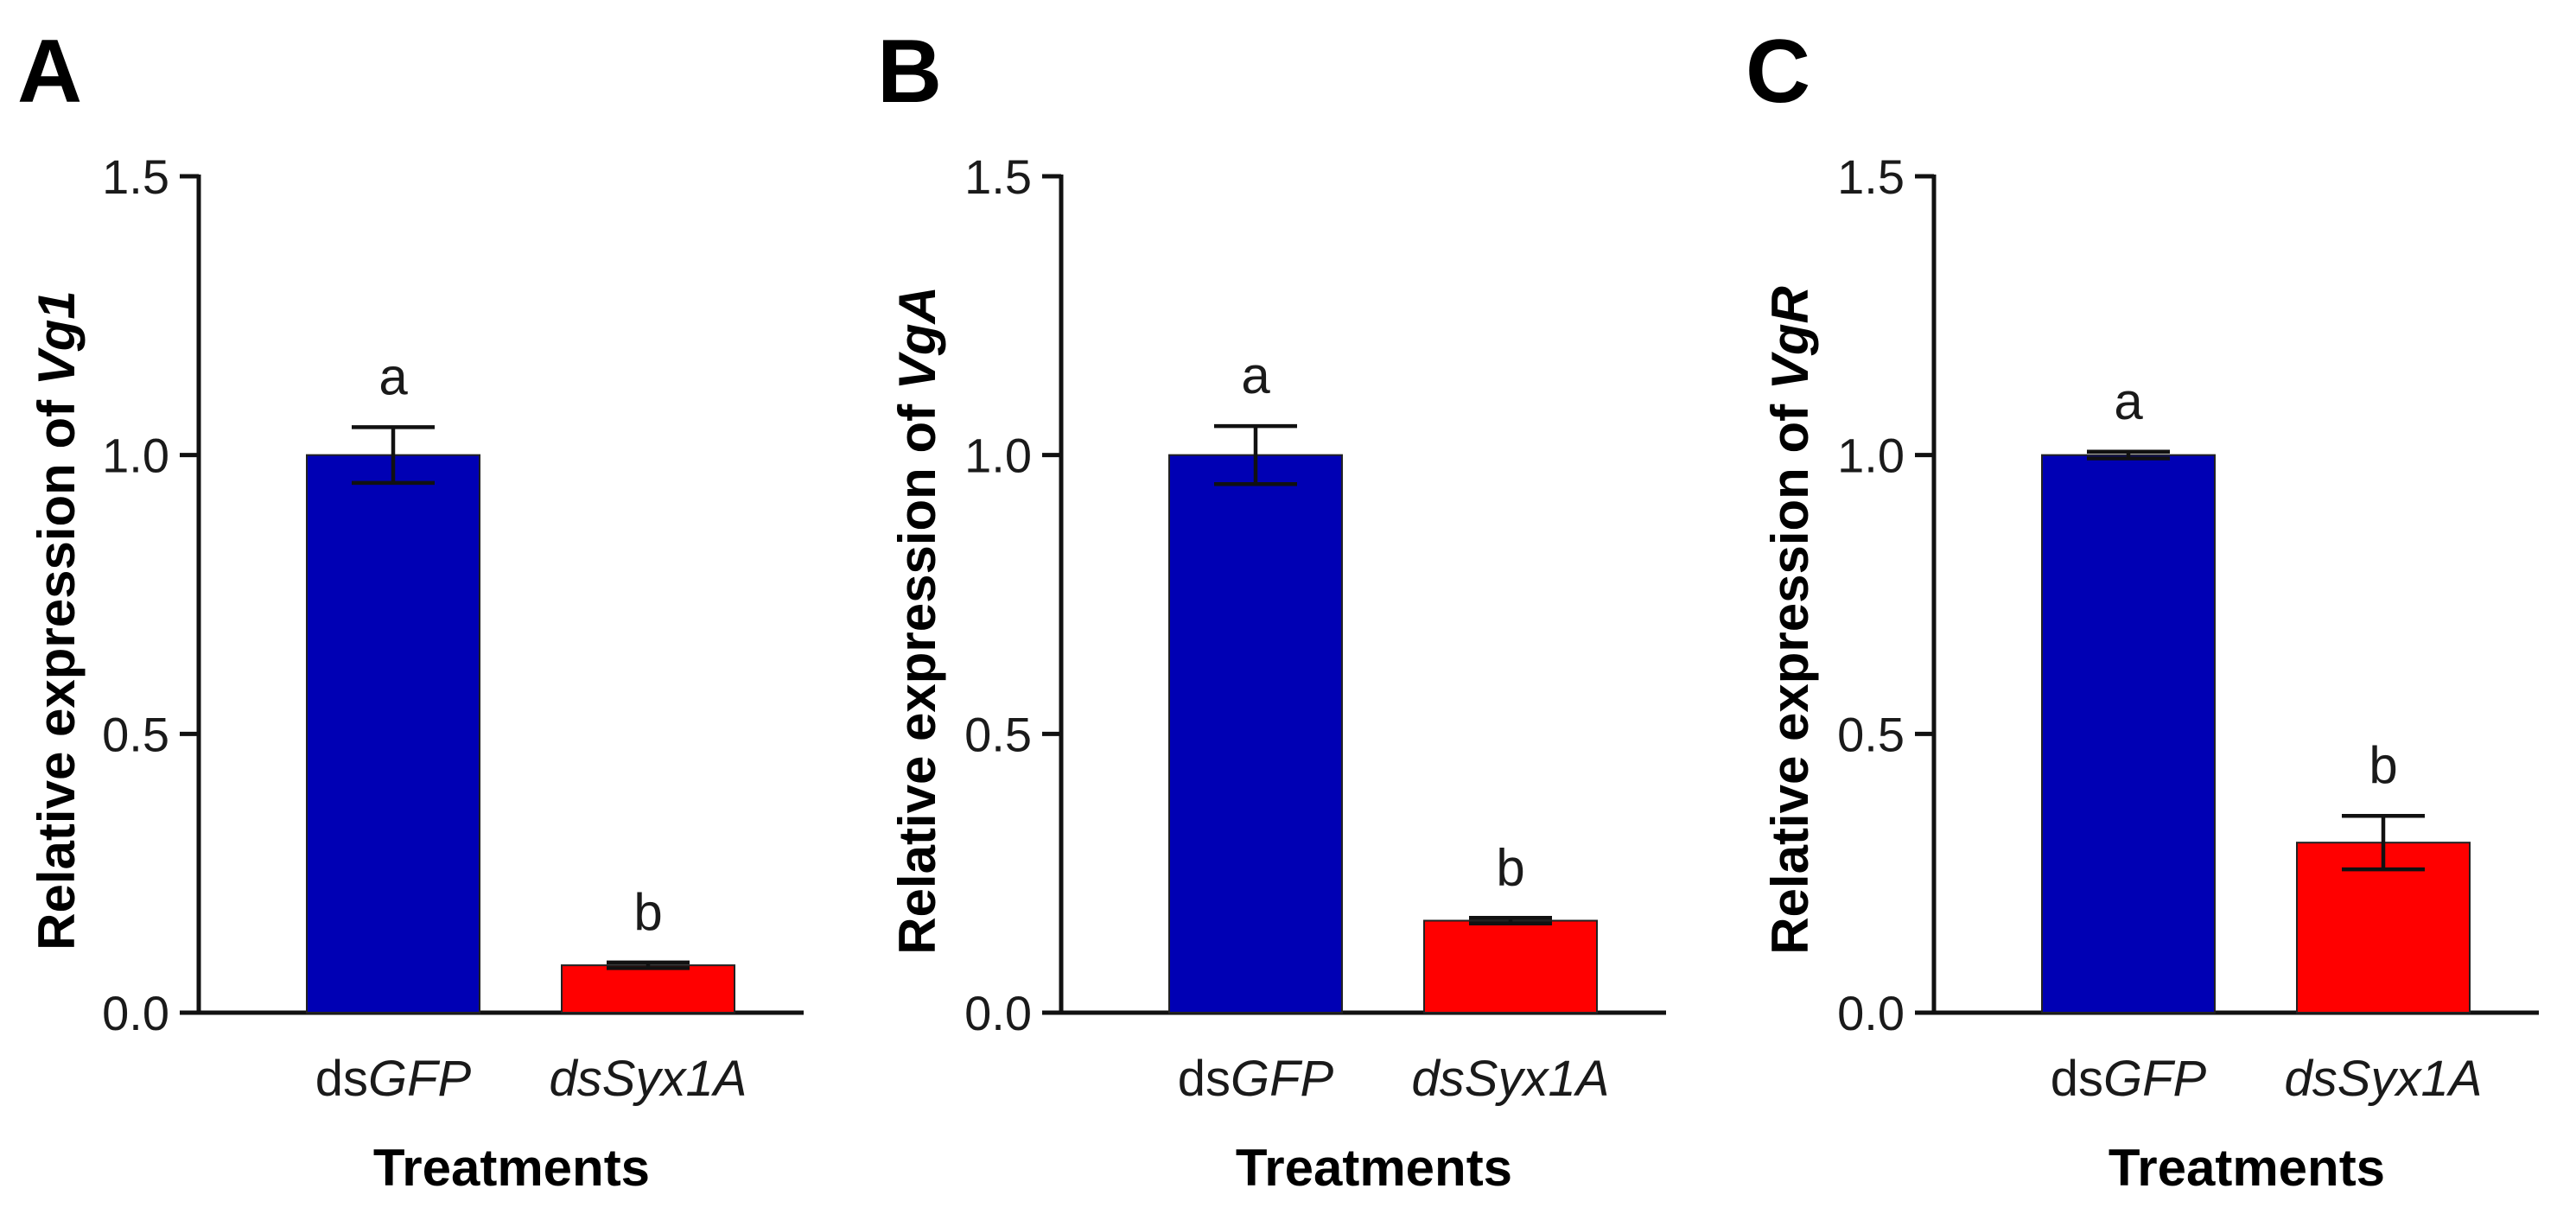  Describe the element at coordinates (910, 72) in the screenshot. I see `panel-letter: B` at that location.